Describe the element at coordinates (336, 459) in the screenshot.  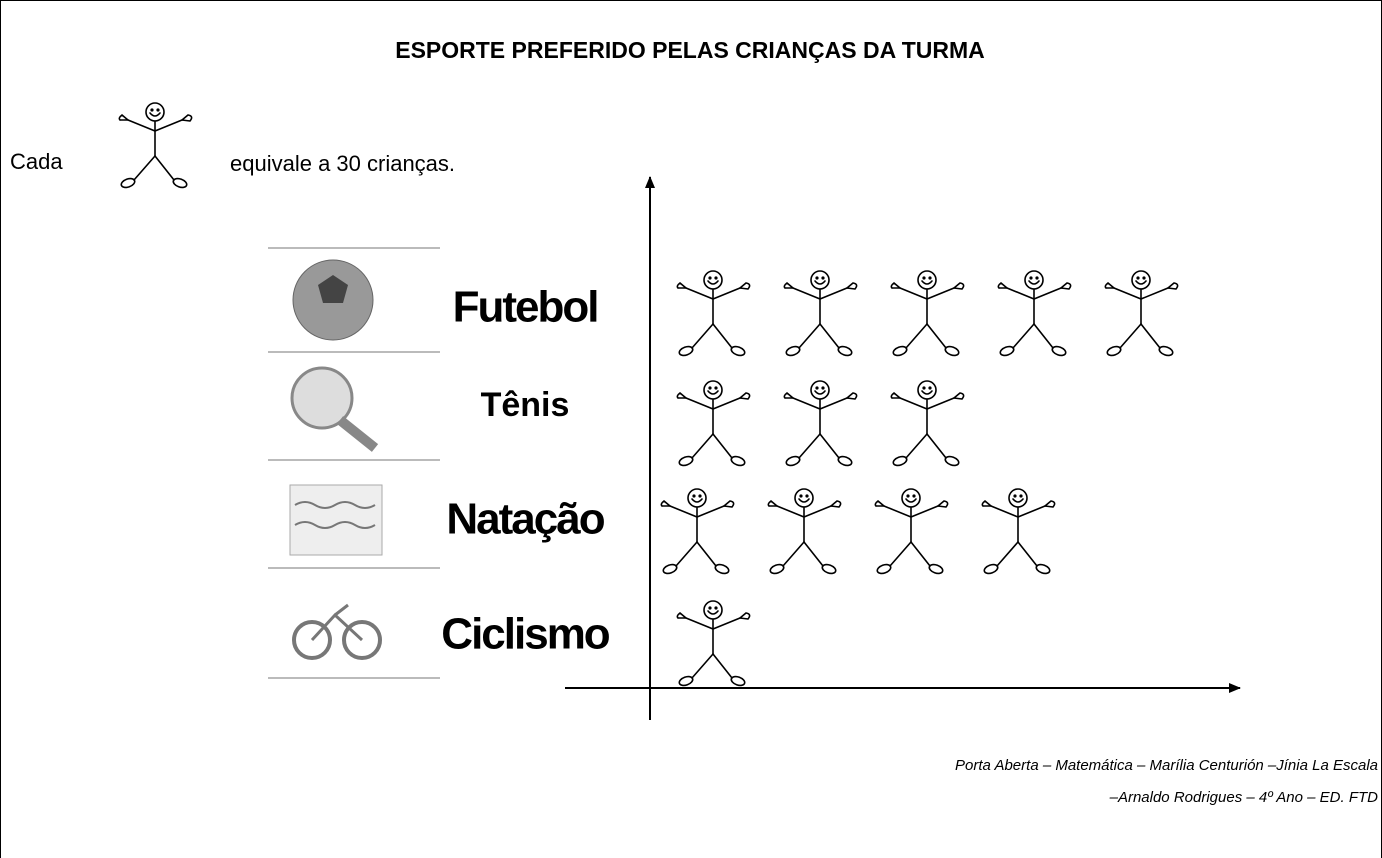
I see `sport-pictures` at that location.